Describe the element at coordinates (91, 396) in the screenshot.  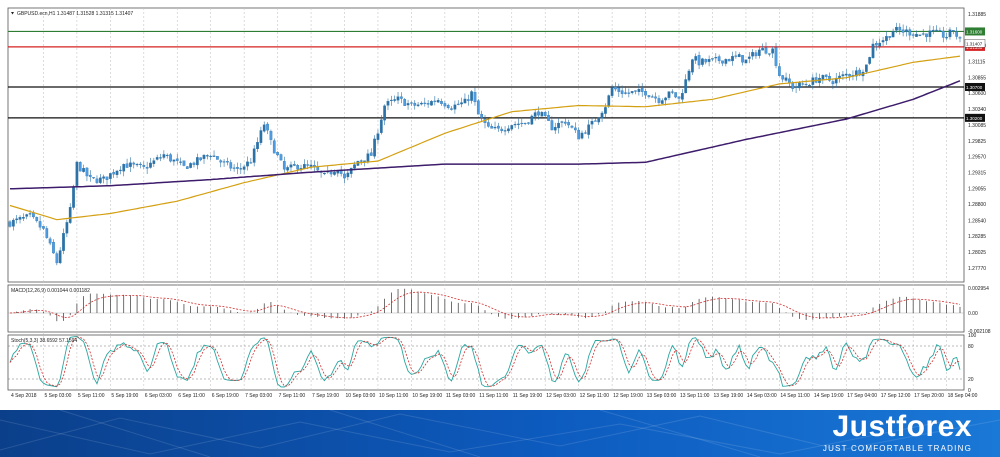
I see `time-tick-label: 5 Sep 11:00` at that location.